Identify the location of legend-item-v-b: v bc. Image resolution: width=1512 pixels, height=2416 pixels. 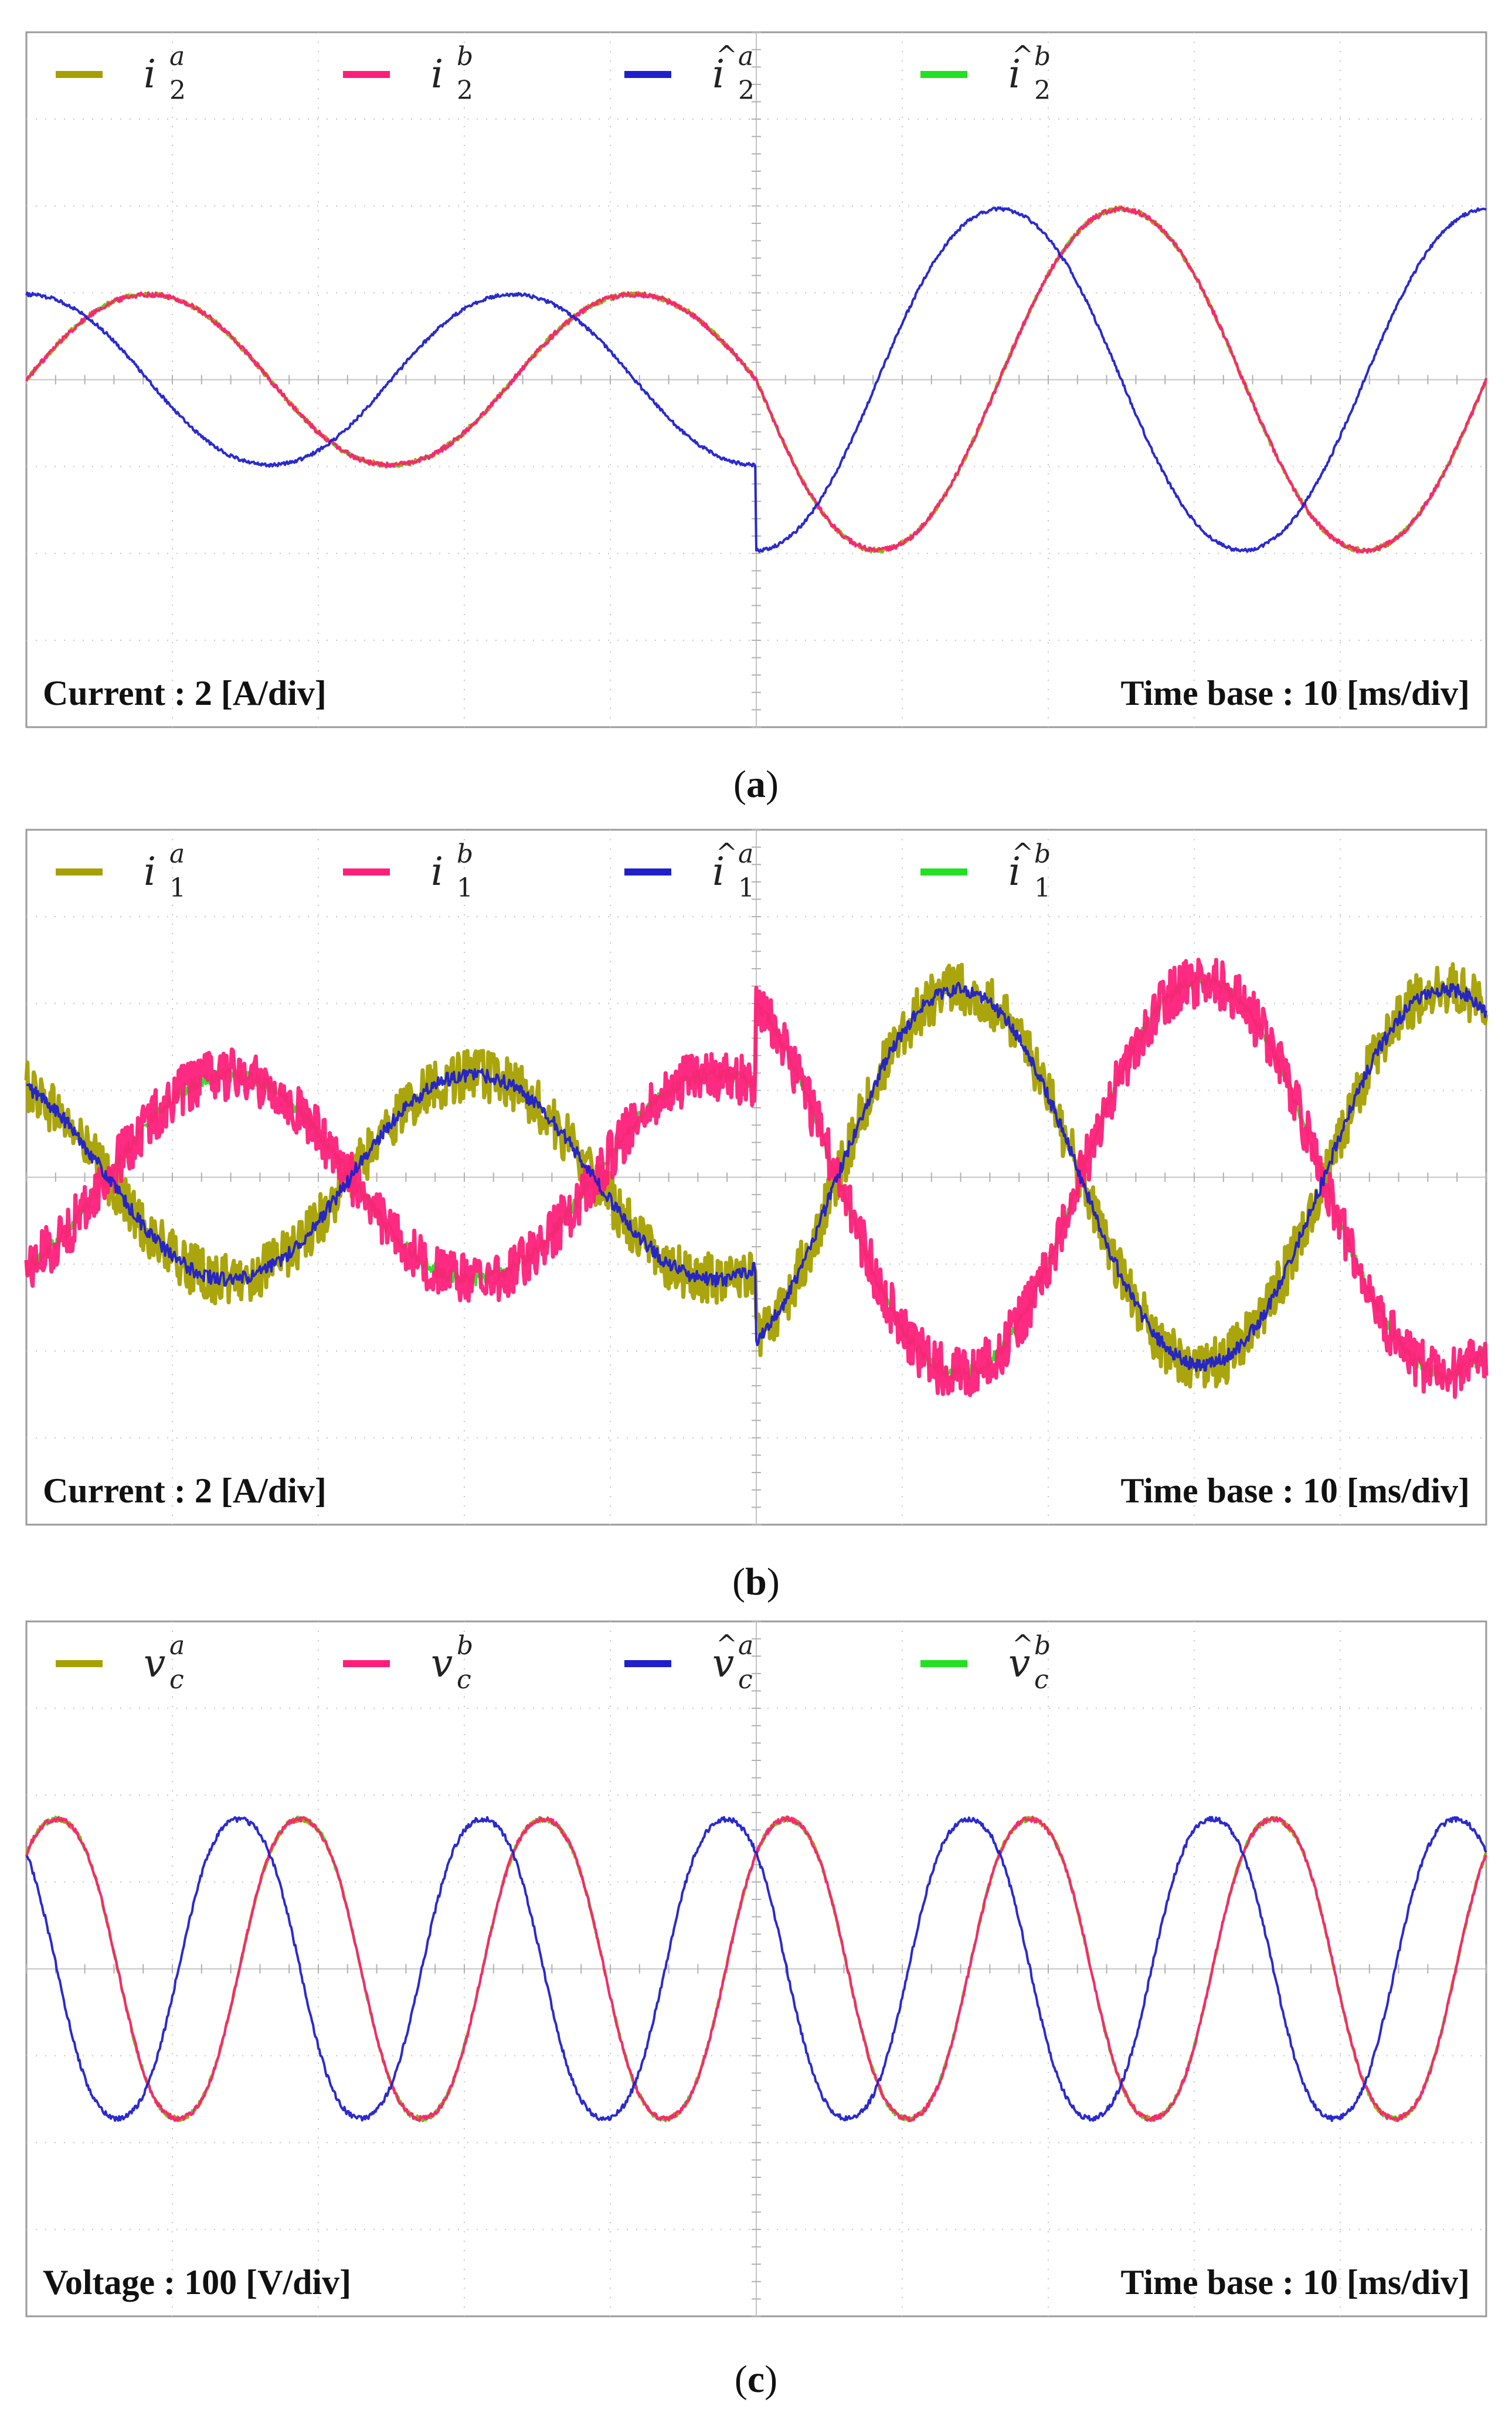
(408, 1663).